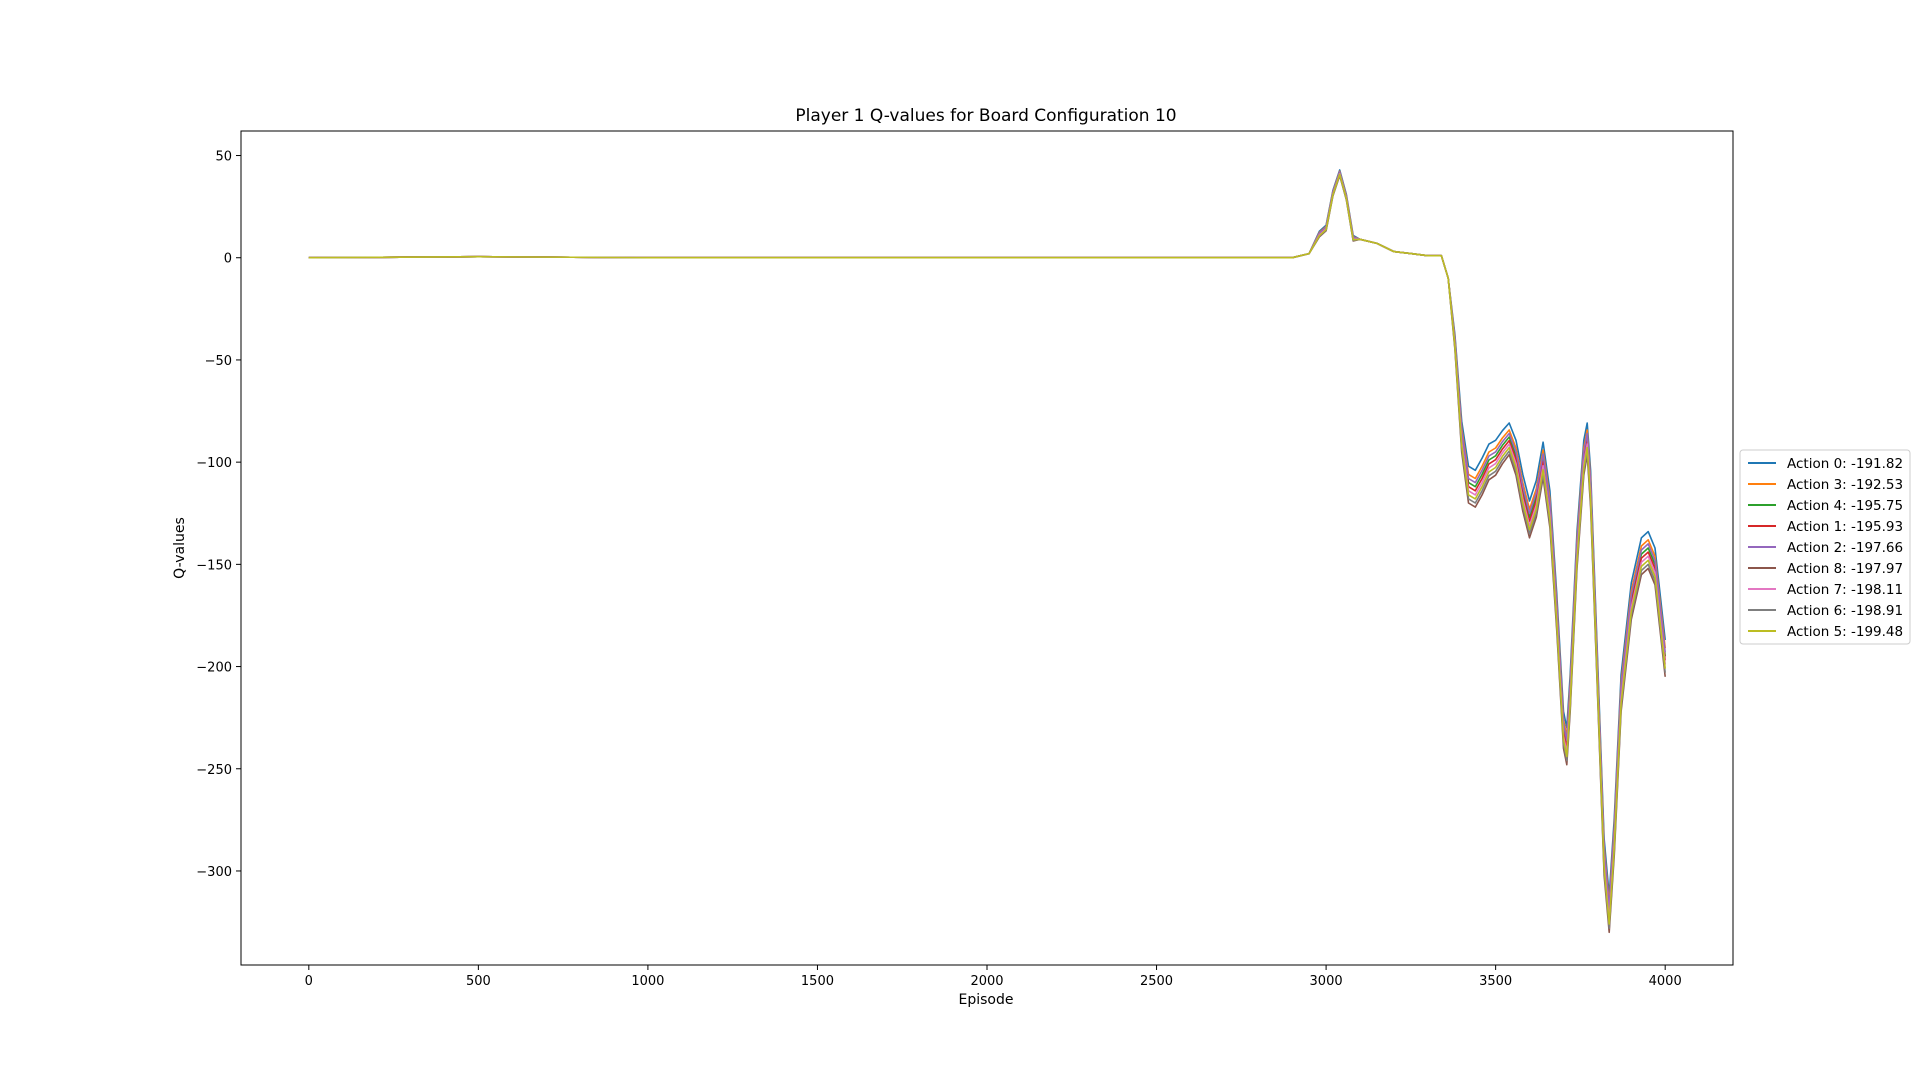 This screenshot has height=1080, width=1920. I want to click on x-tick-label: 0, so click(309, 981).